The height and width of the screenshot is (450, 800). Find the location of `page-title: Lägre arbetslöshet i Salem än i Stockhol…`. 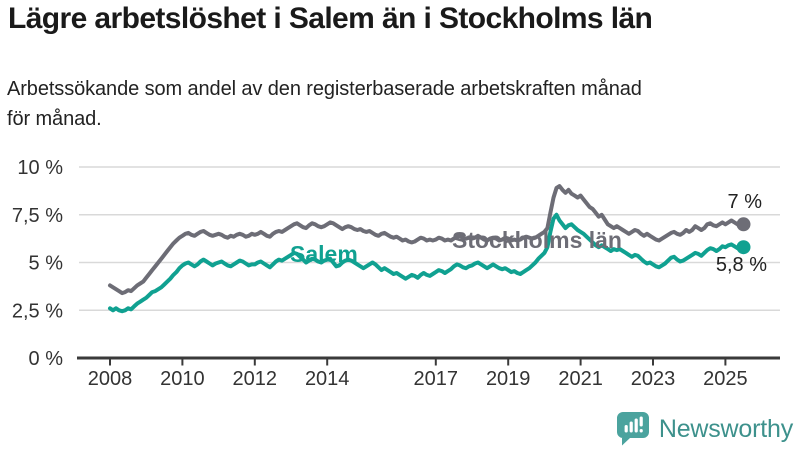

page-title: Lägre arbetslöshet i Salem än i Stockhol… is located at coordinates (330, 18).